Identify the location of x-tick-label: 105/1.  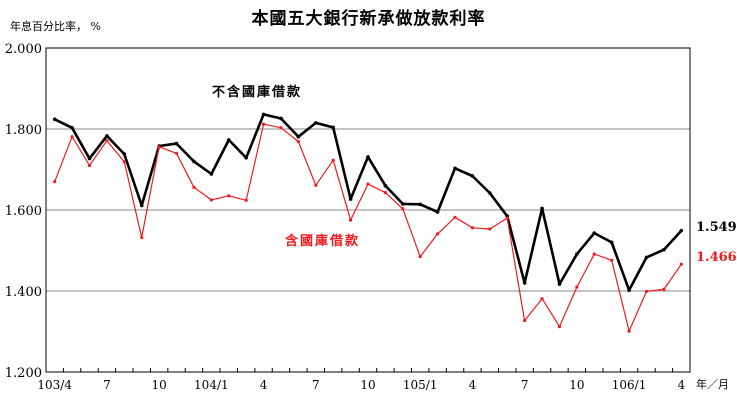
(420, 385).